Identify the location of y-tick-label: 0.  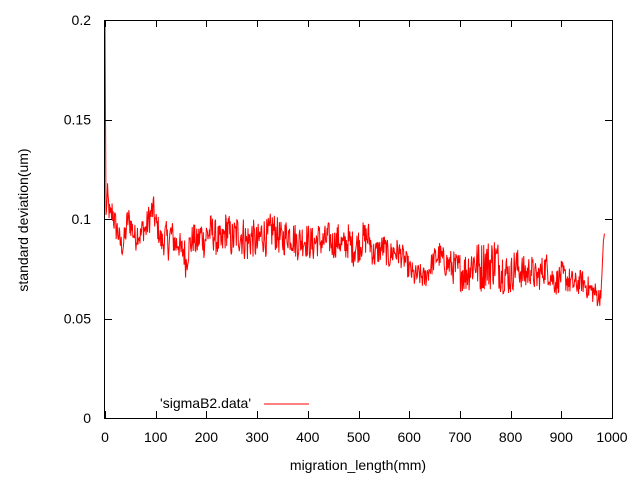
(87, 418).